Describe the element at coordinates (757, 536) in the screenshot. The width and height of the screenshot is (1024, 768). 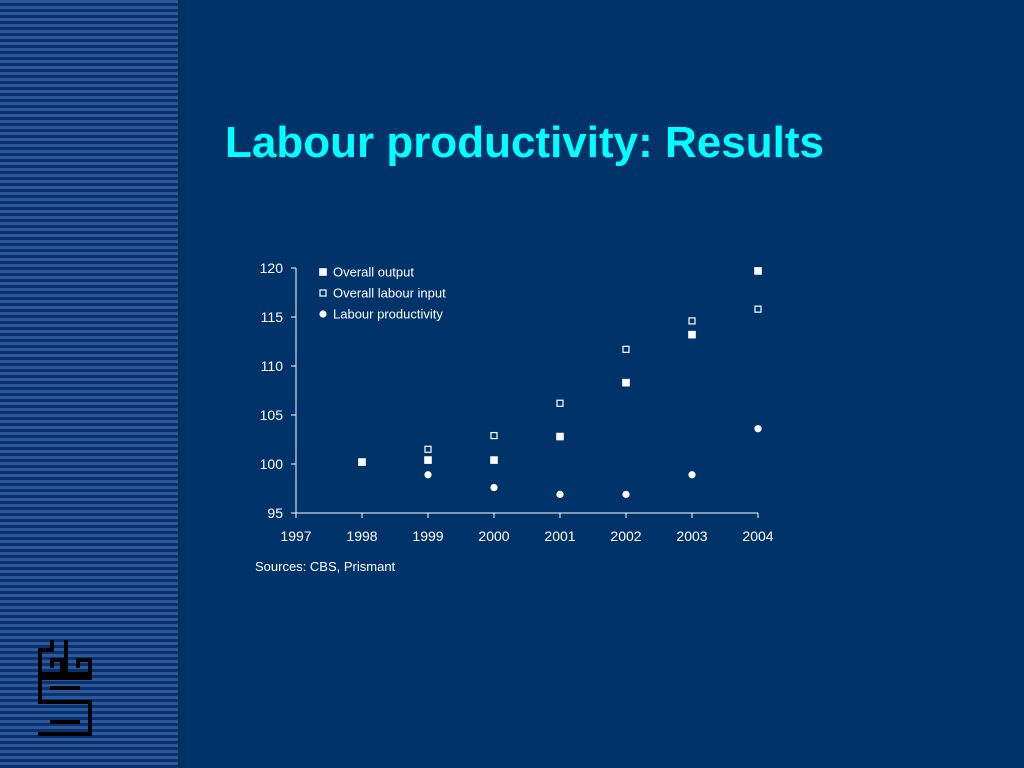
I see `x-tick-label: 2004` at that location.